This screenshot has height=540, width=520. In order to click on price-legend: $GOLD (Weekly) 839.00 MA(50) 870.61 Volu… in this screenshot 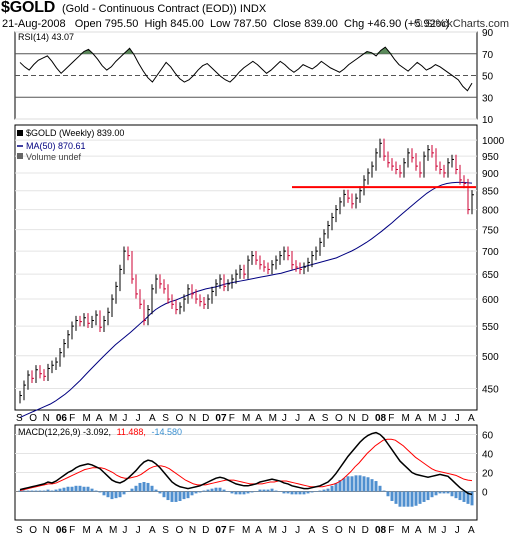, I will do `click(70, 145)`.